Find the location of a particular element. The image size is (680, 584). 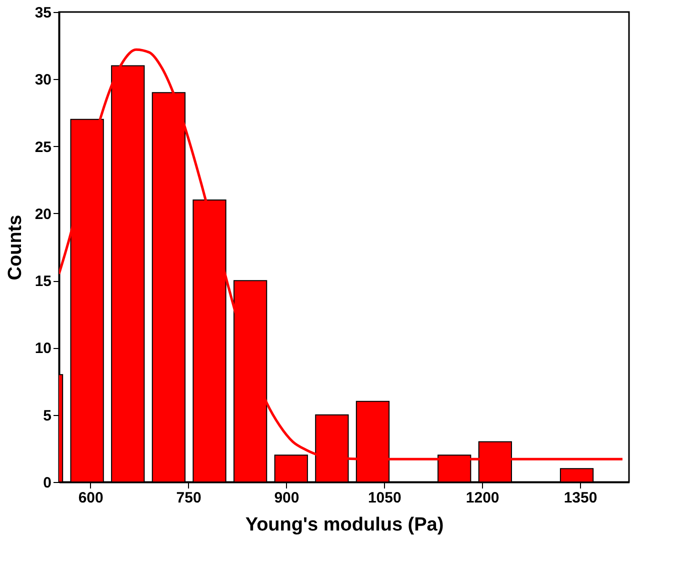

x-tick-label: 1050 is located at coordinates (385, 498).